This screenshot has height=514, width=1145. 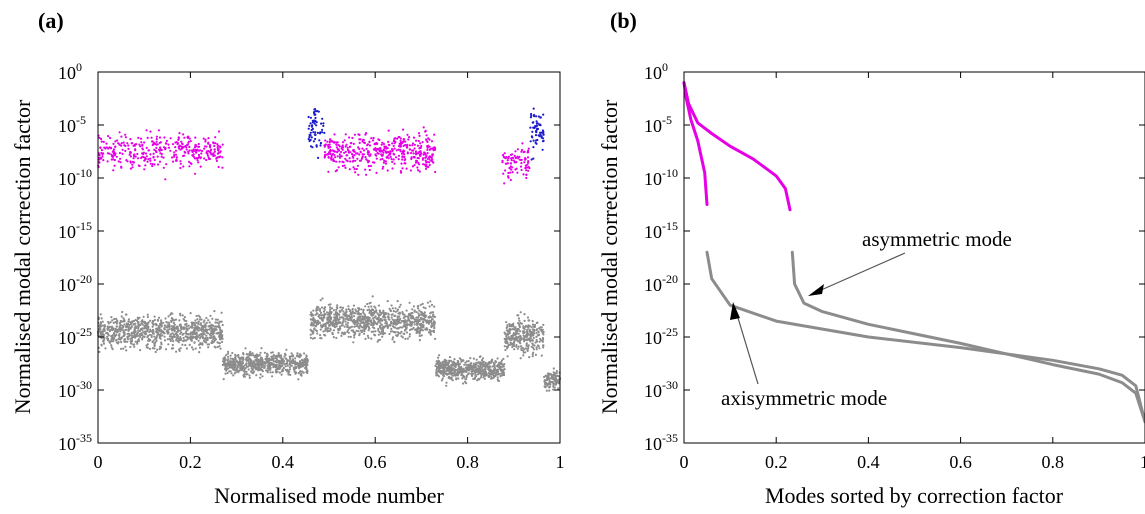 I want to click on panel-a-y-tick-label: 10-15, so click(x=75, y=230).